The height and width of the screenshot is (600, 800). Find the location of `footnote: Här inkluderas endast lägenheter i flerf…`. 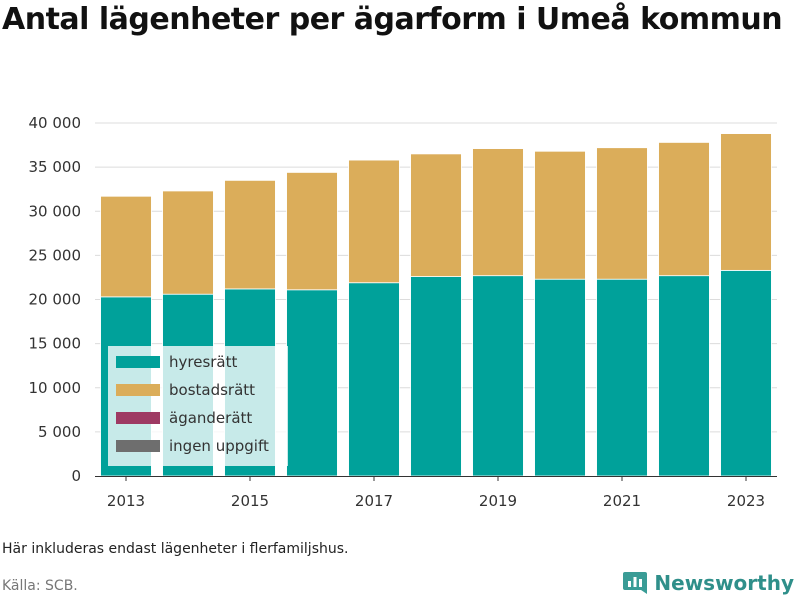

footnote: Här inkluderas endast lägenheter i flerf… is located at coordinates (175, 549).